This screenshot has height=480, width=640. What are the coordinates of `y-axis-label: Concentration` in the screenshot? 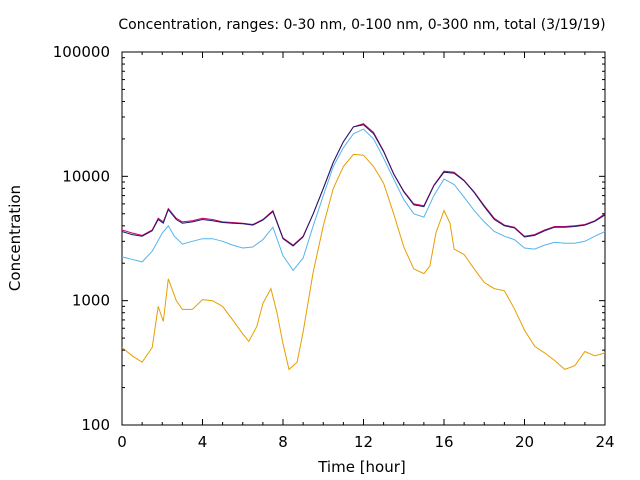 It's located at (15, 238).